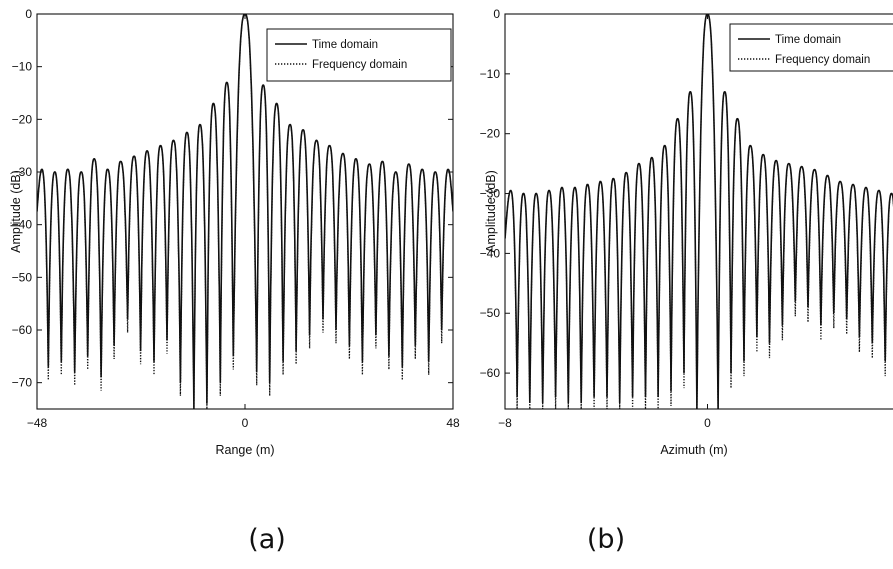  I want to click on x-tick-label: 48, so click(453, 423).